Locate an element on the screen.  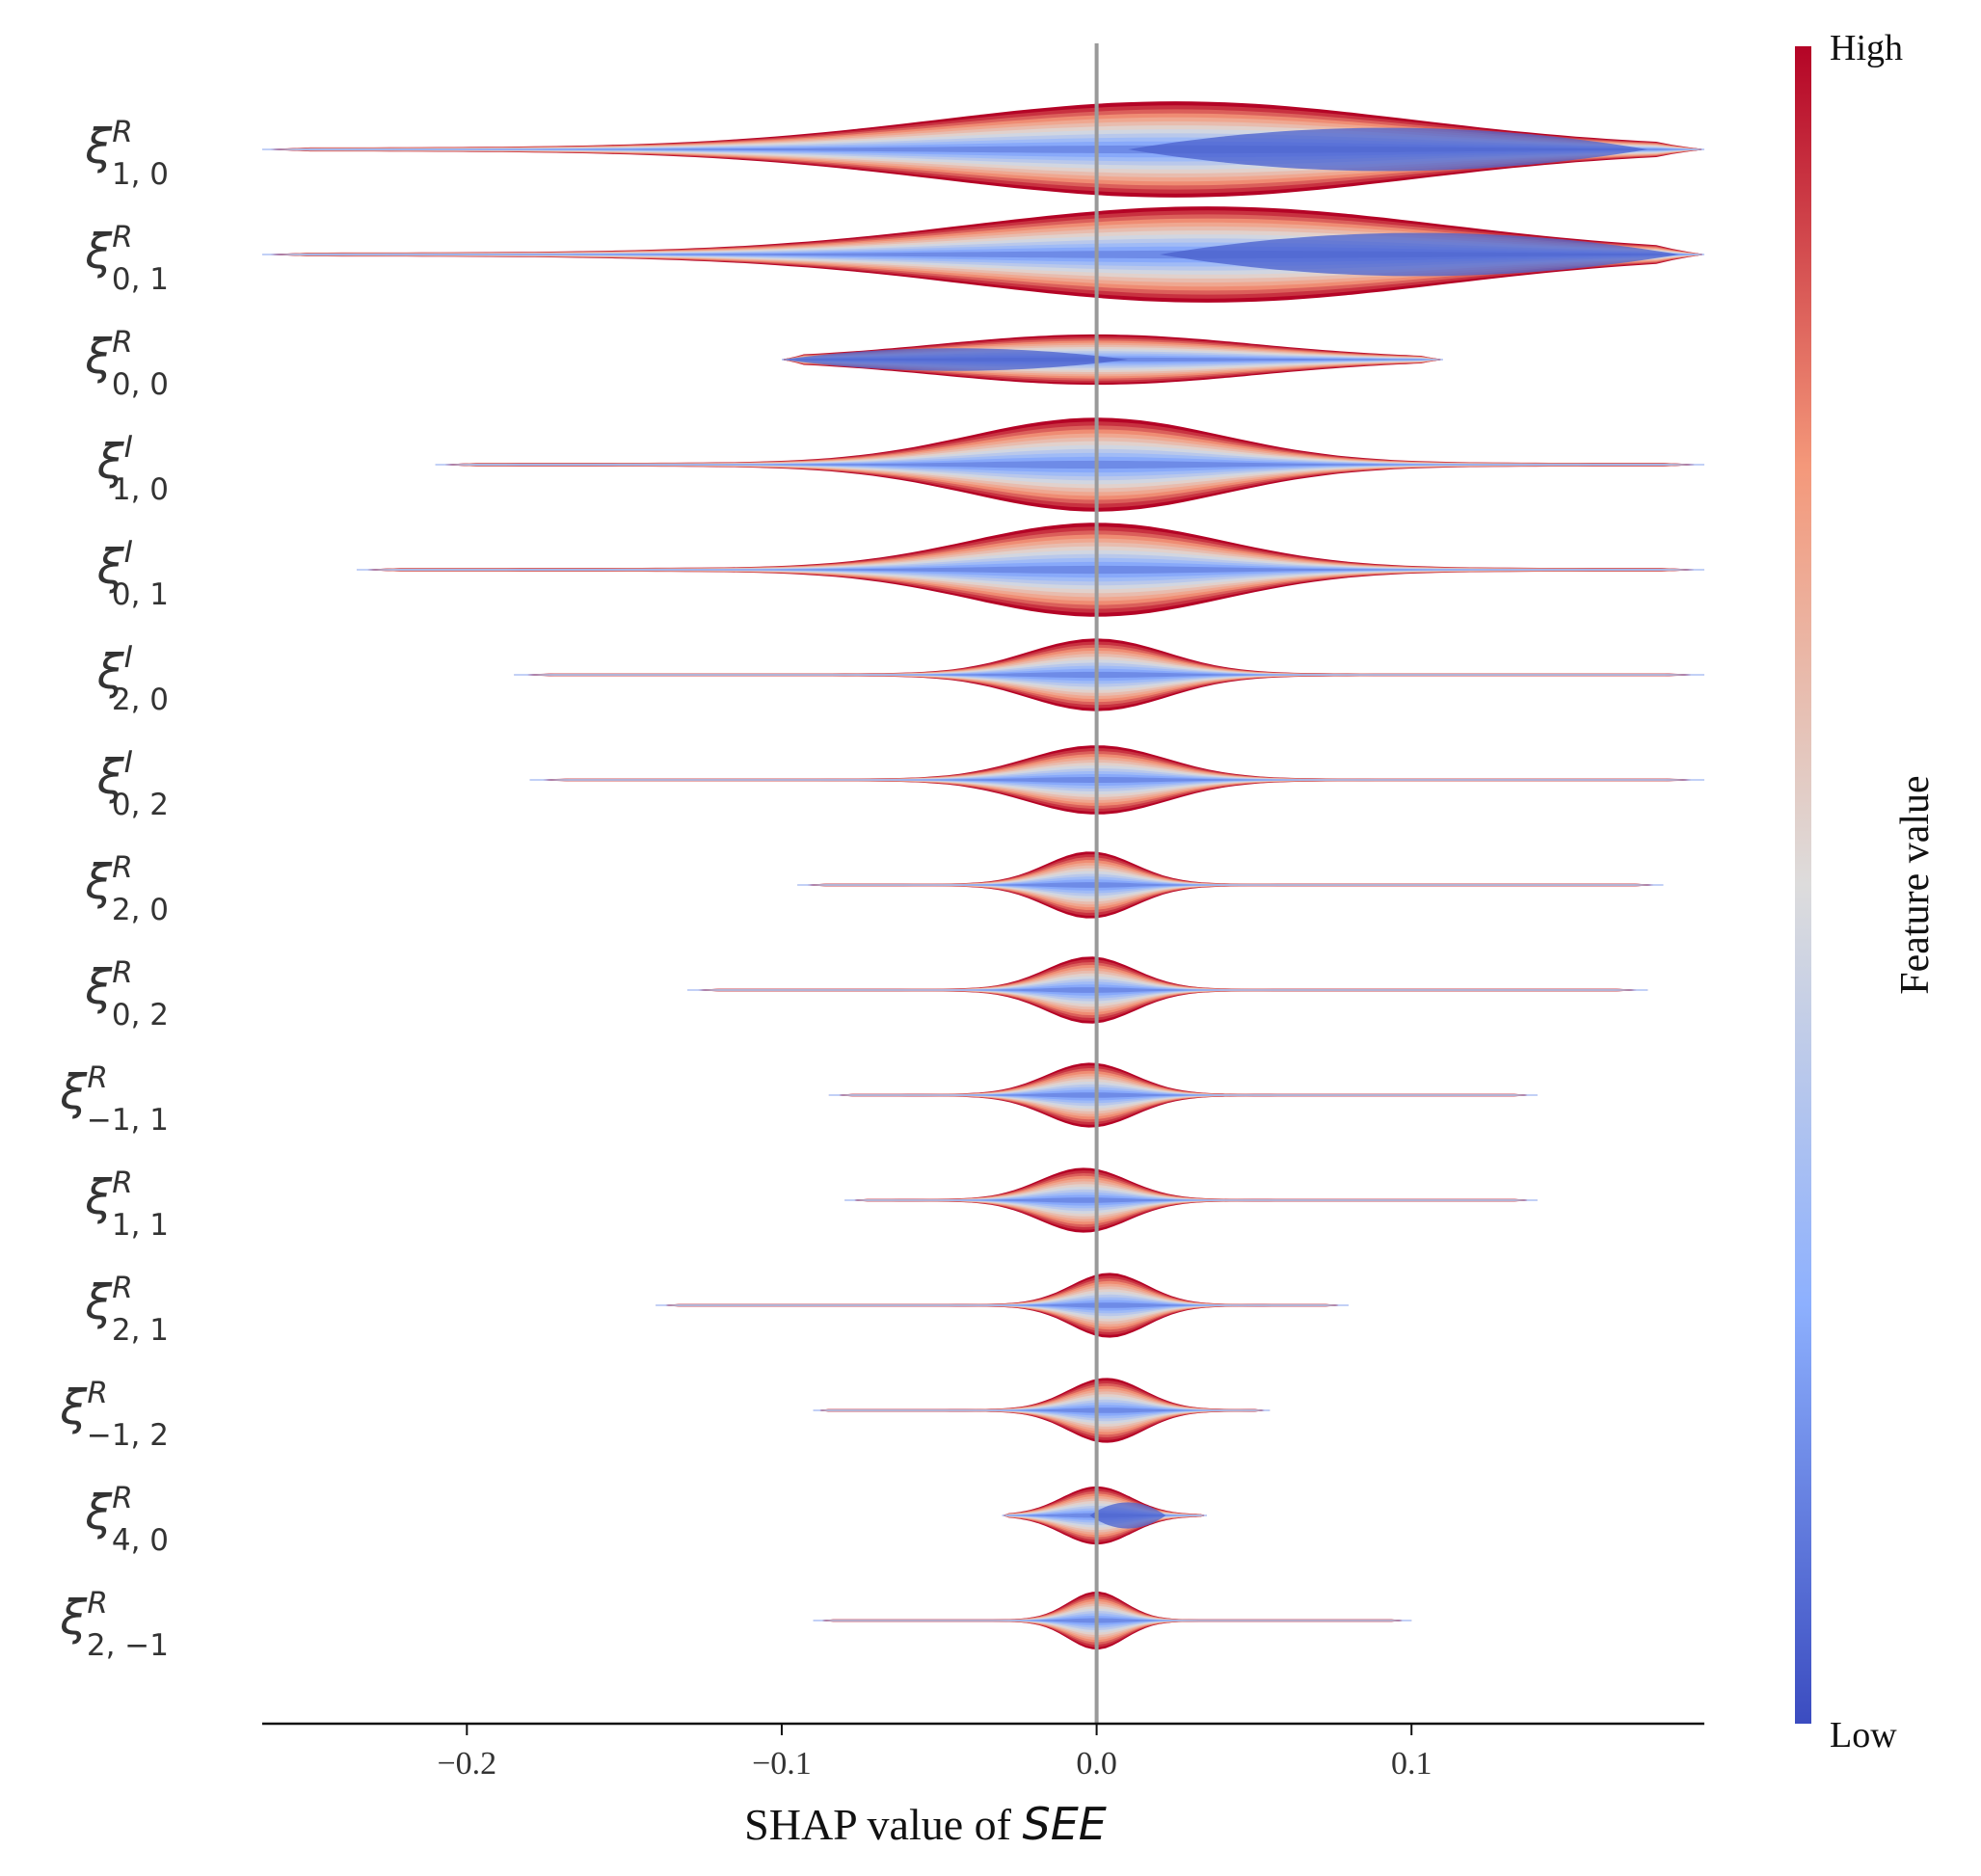
colorbar-high-label: High is located at coordinates (1866, 48).